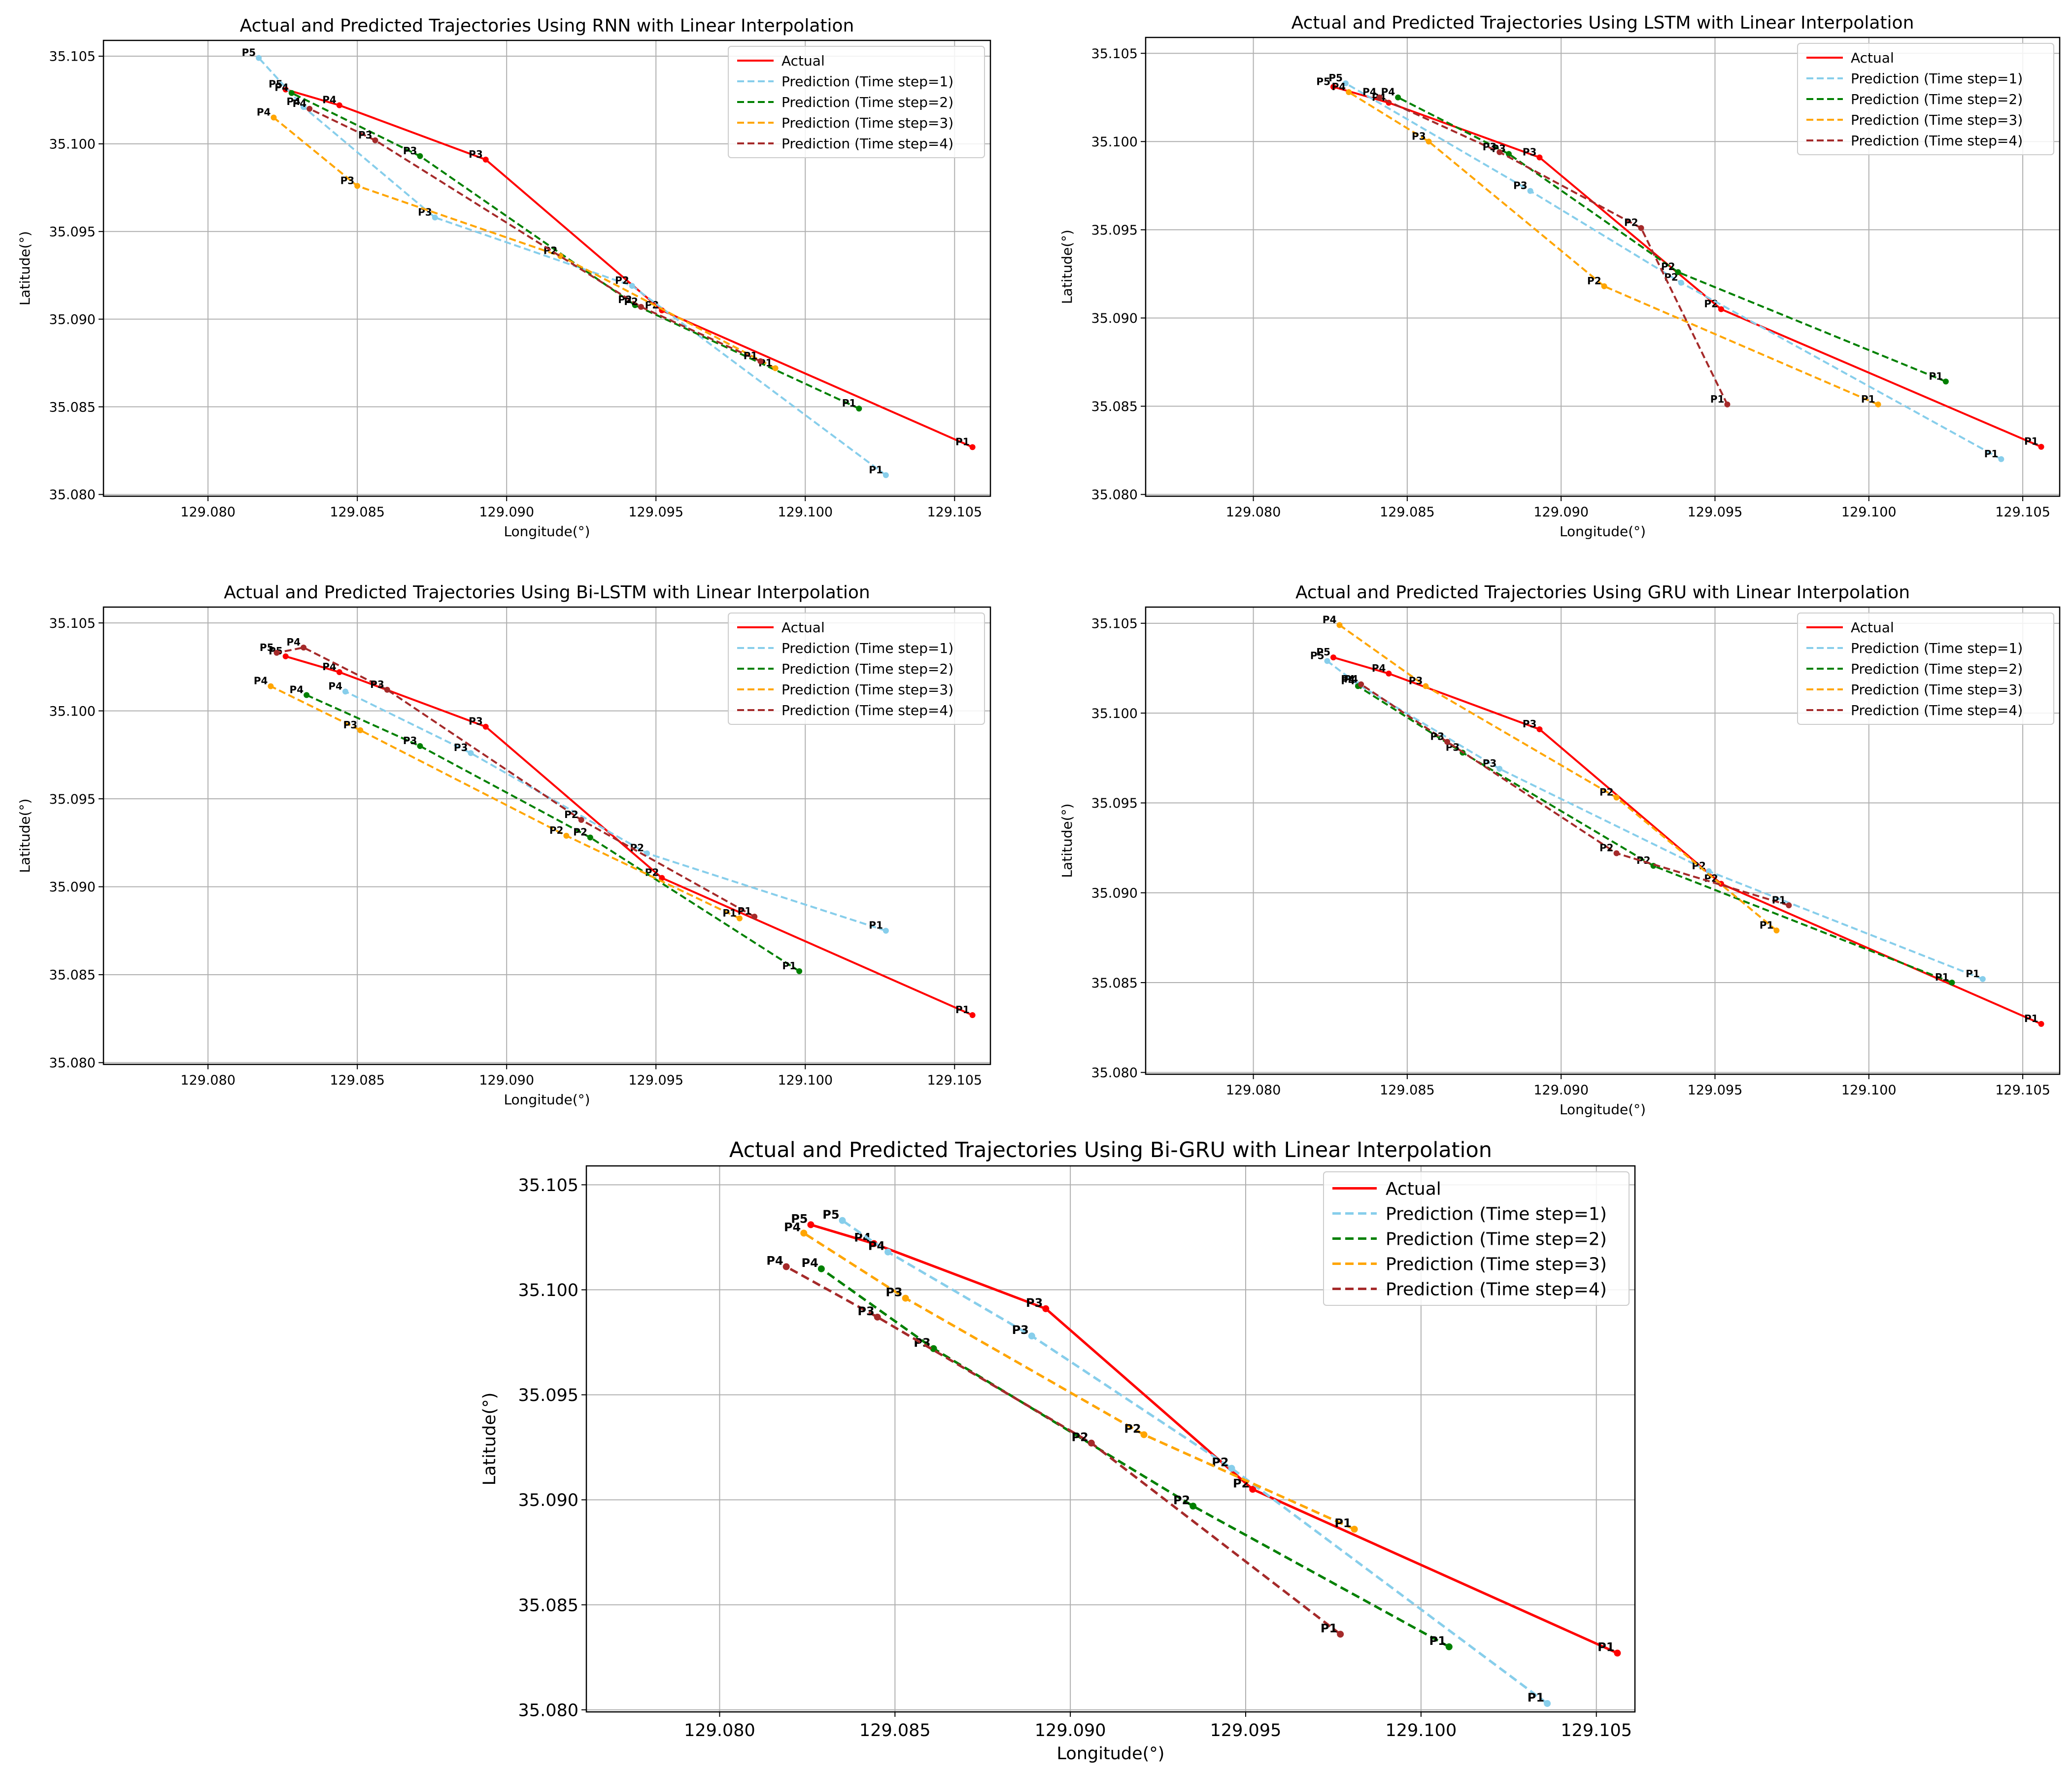 This screenshot has height=1773, width=2072. I want to click on y-tick-label: 35.085, so click(72, 976).